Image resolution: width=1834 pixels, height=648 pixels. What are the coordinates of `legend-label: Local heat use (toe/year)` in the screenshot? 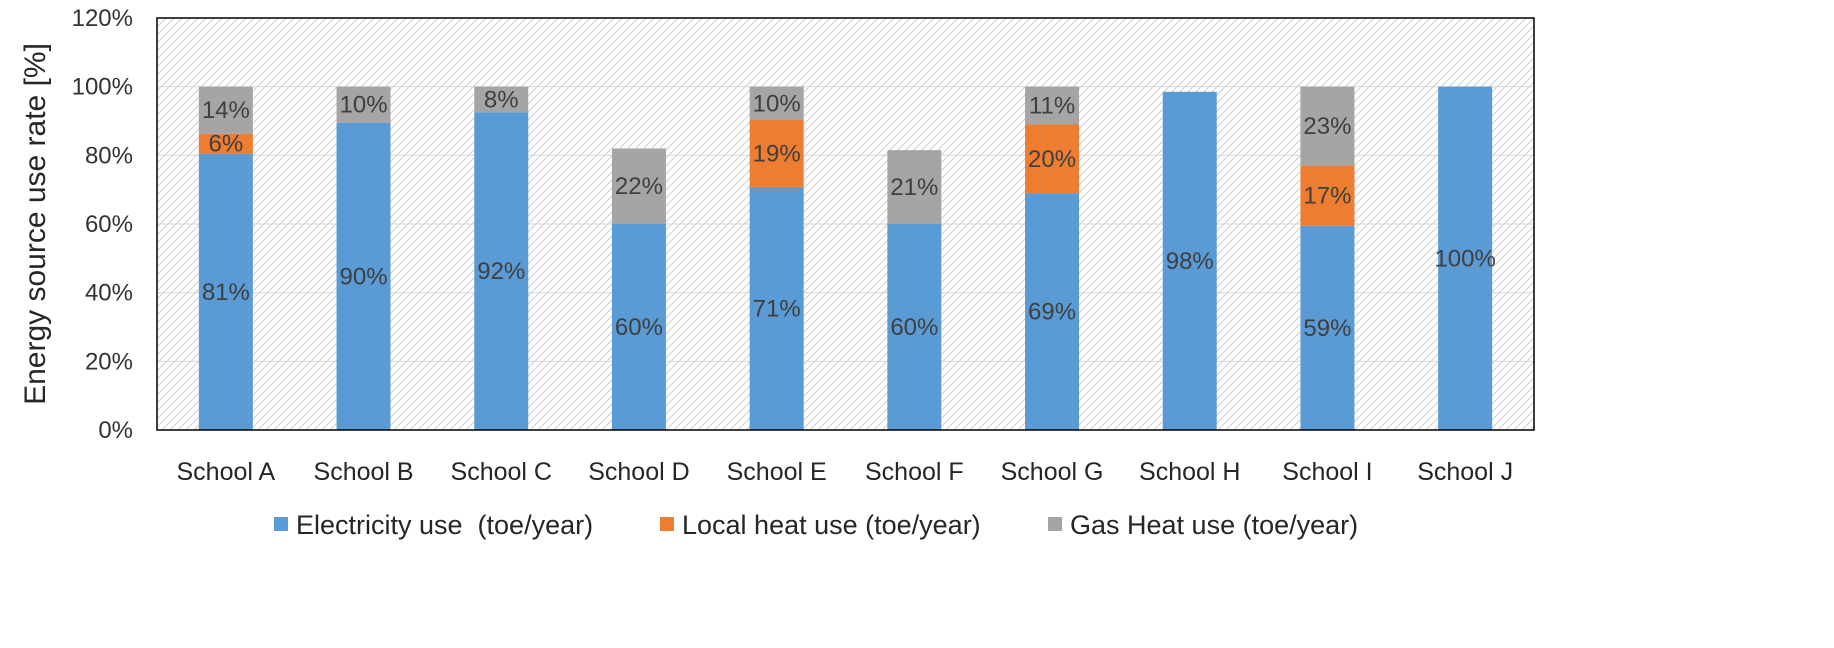 It's located at (831, 525).